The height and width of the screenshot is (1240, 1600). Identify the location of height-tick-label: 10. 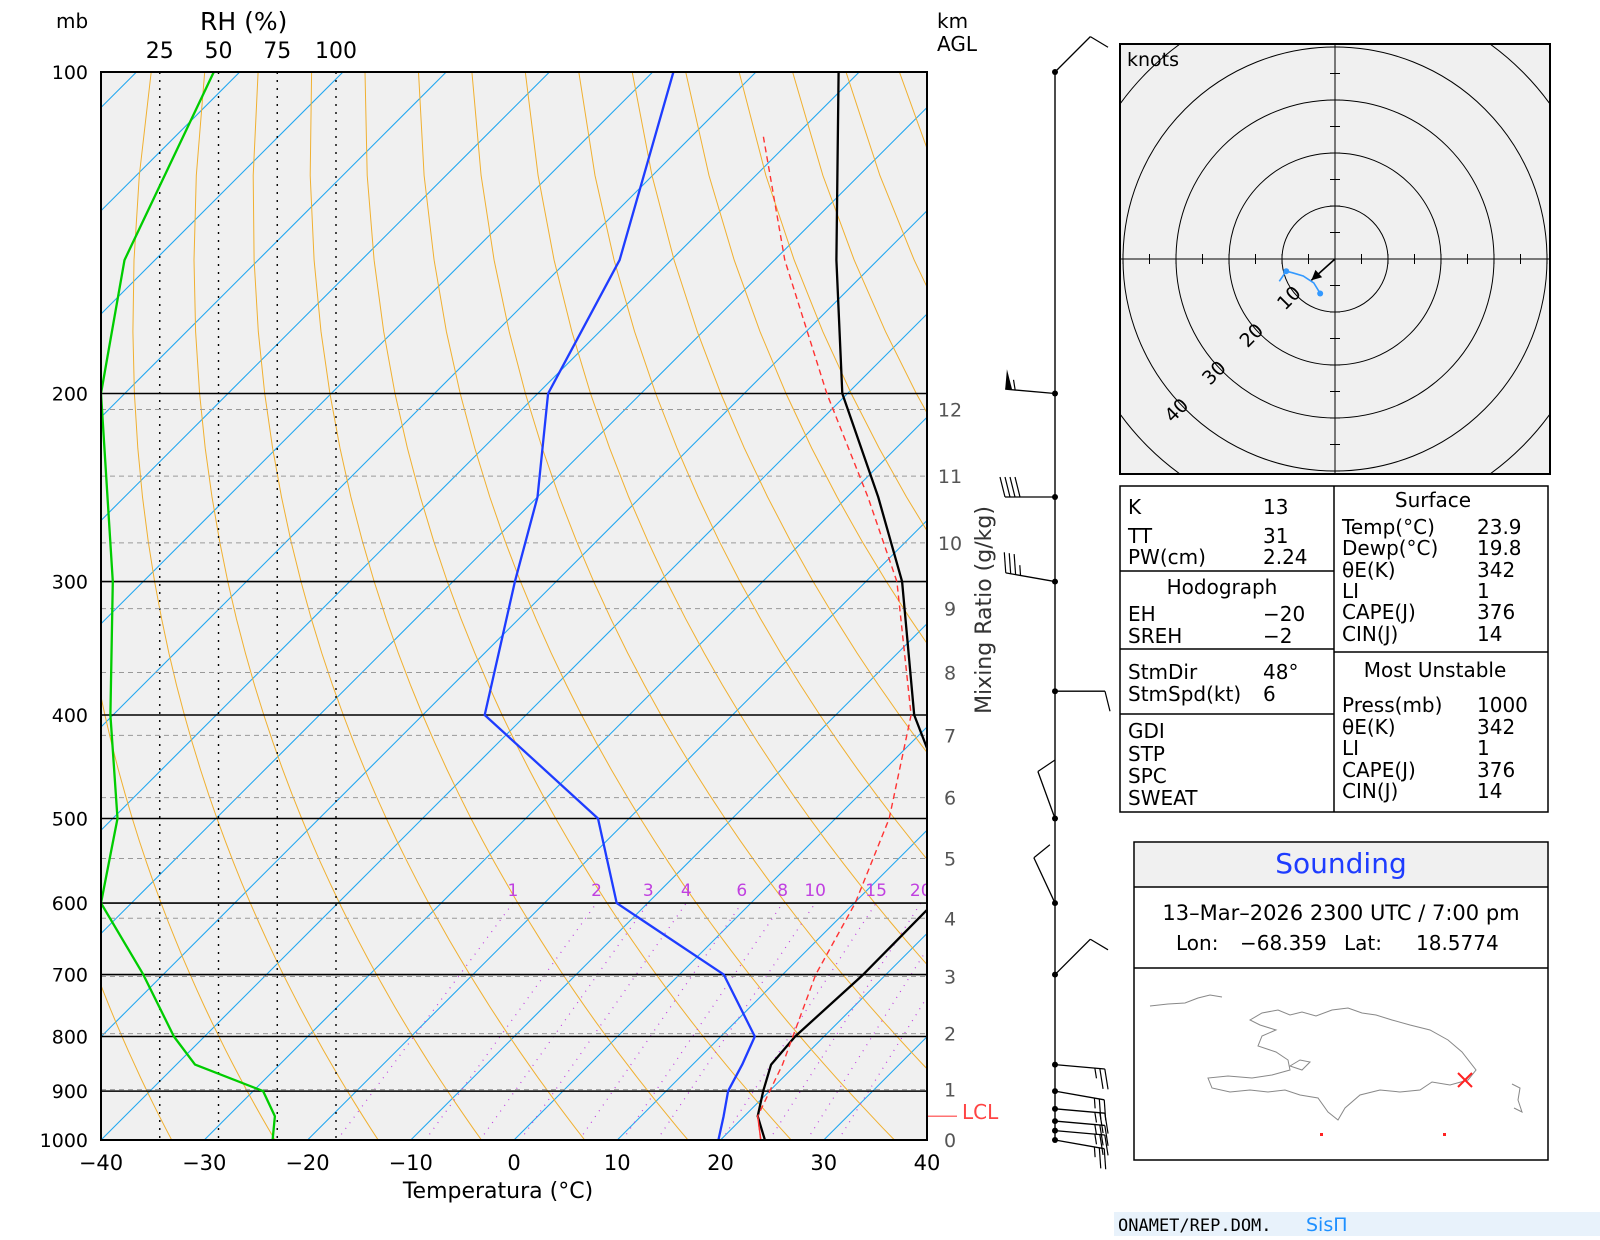
(950, 544).